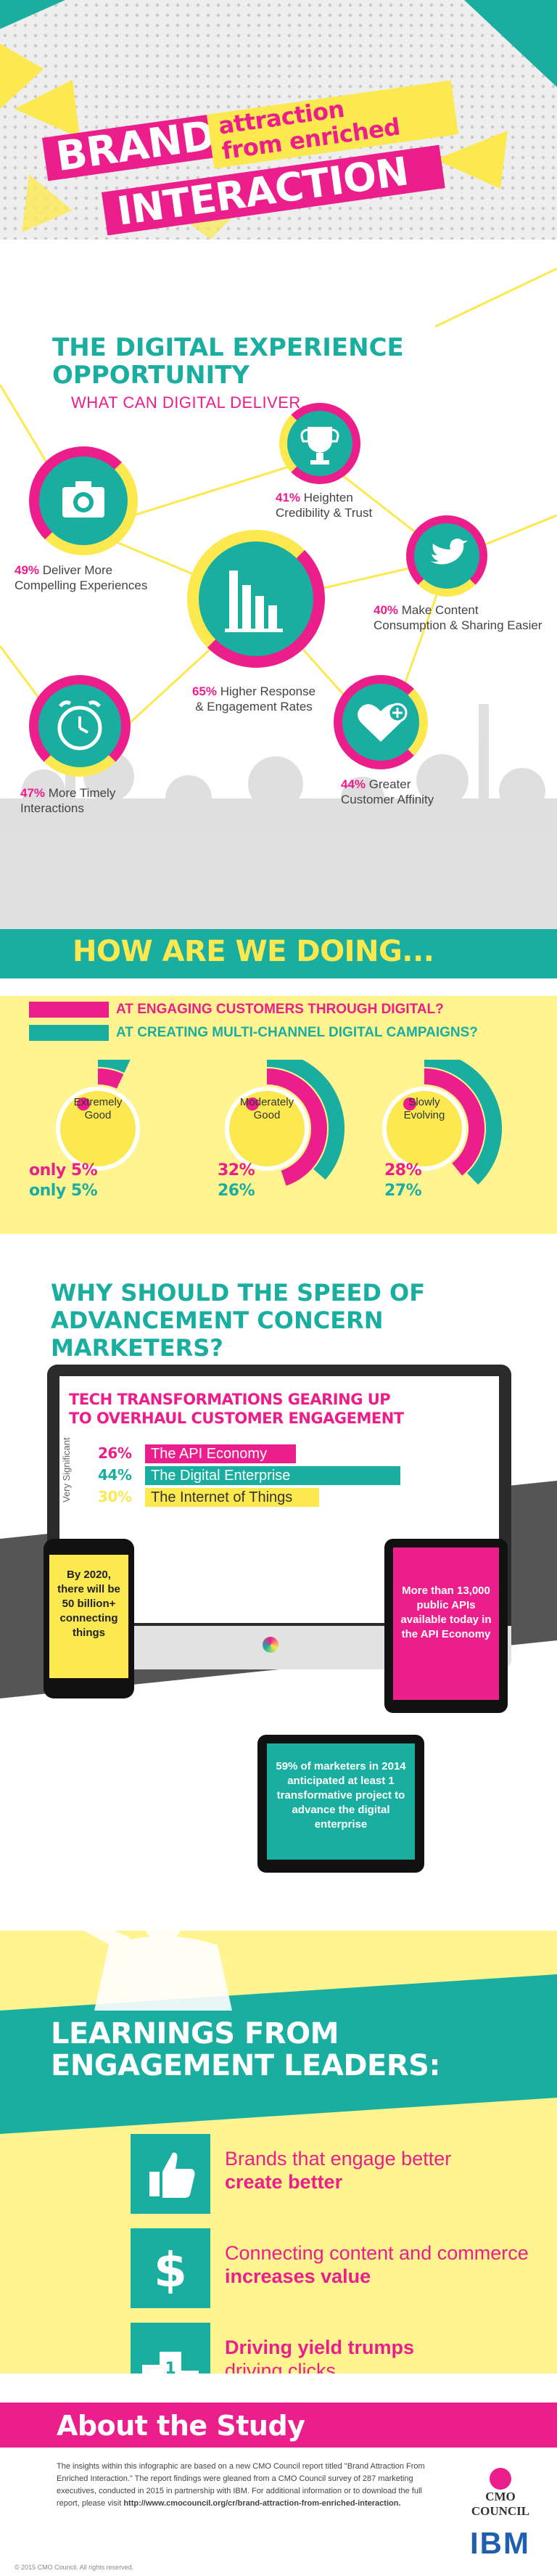 The height and width of the screenshot is (2576, 557). Describe the element at coordinates (353, 784) in the screenshot. I see `stat-heart-pct: 44%` at that location.